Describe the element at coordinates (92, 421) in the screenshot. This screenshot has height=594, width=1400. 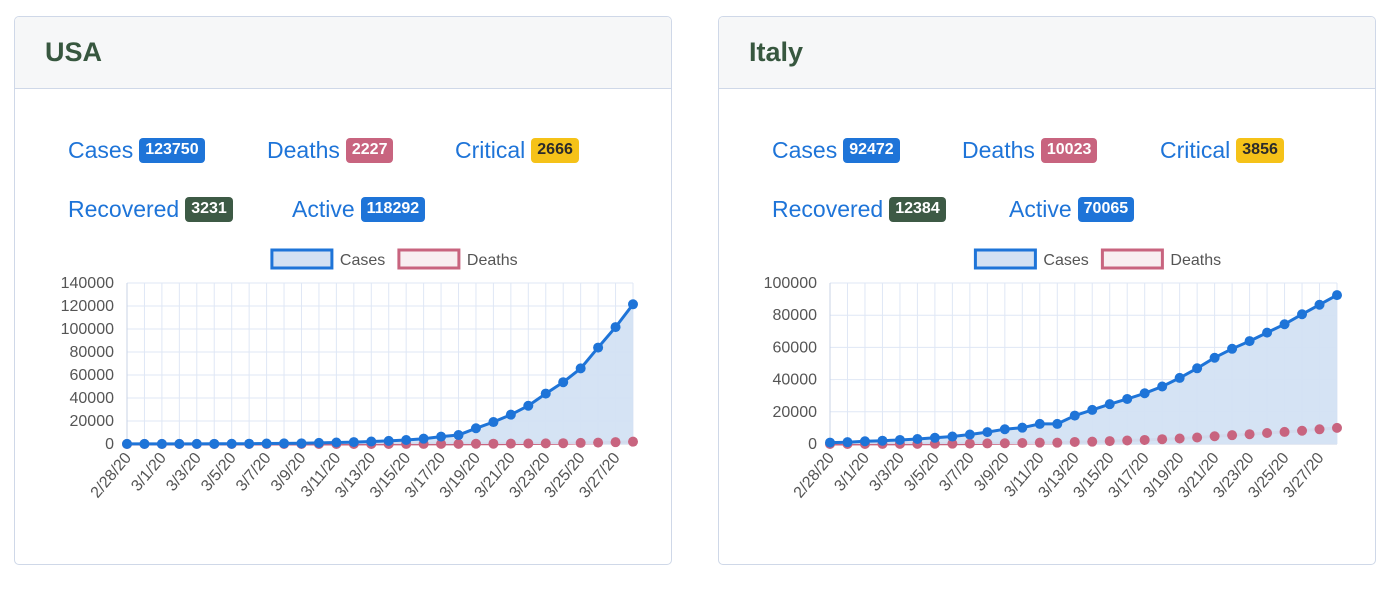
I see `y-tick-label: 20000` at that location.